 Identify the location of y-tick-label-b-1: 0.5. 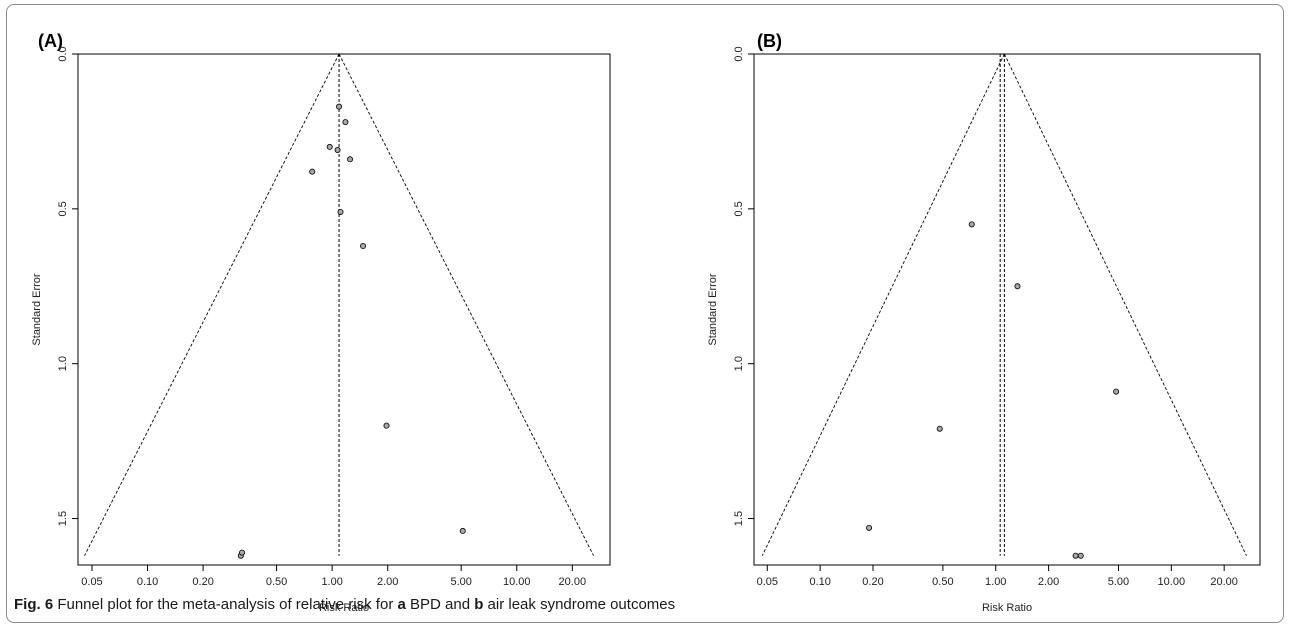
(739, 208).